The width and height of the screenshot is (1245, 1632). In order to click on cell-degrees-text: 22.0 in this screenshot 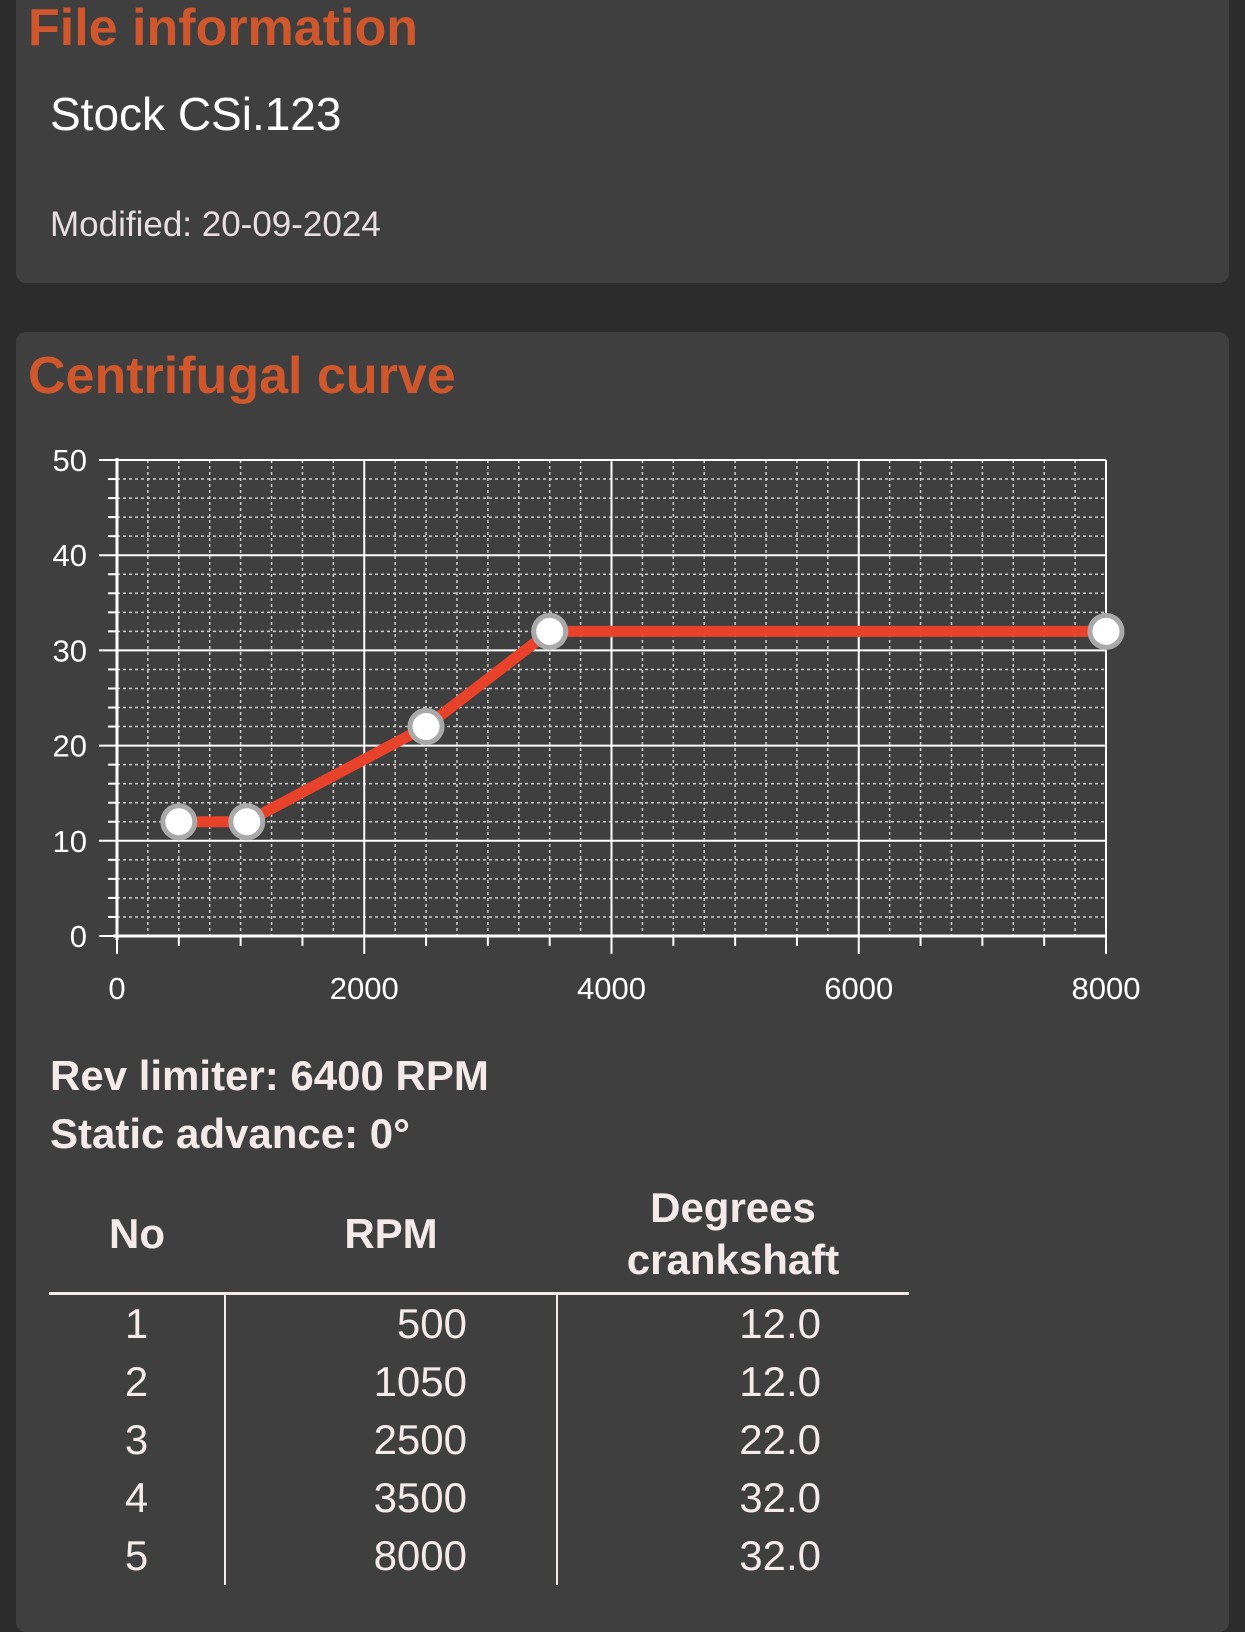, I will do `click(780, 1439)`.